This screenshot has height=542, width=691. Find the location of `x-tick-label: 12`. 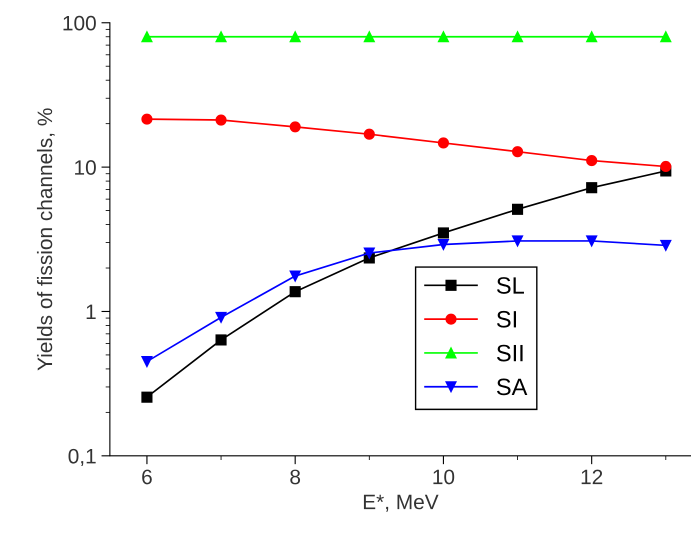

x-tick-label: 12 is located at coordinates (592, 477).